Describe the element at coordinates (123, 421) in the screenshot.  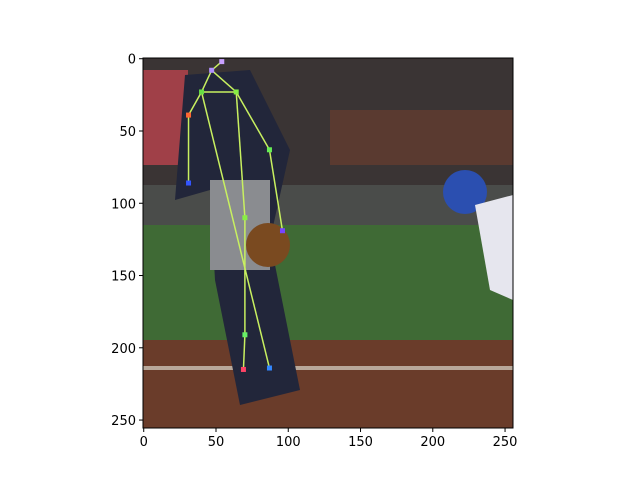
I see `y-tick-label: 250` at that location.